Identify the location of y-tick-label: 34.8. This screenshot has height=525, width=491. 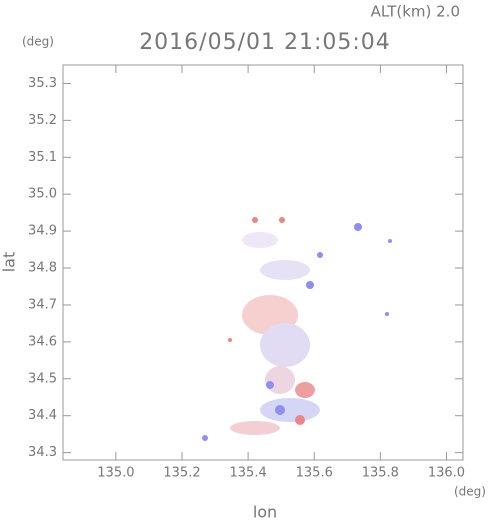
(42, 268).